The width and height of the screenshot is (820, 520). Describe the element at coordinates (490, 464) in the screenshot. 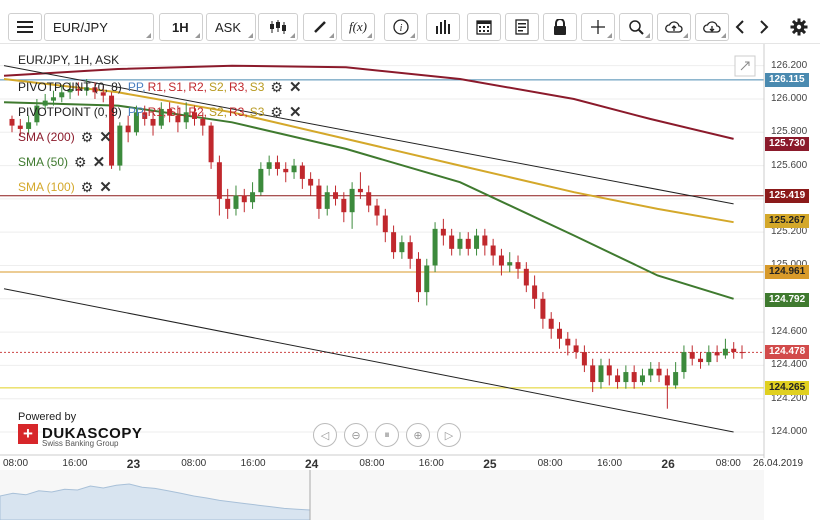

I see `time-tick-label: 25` at that location.